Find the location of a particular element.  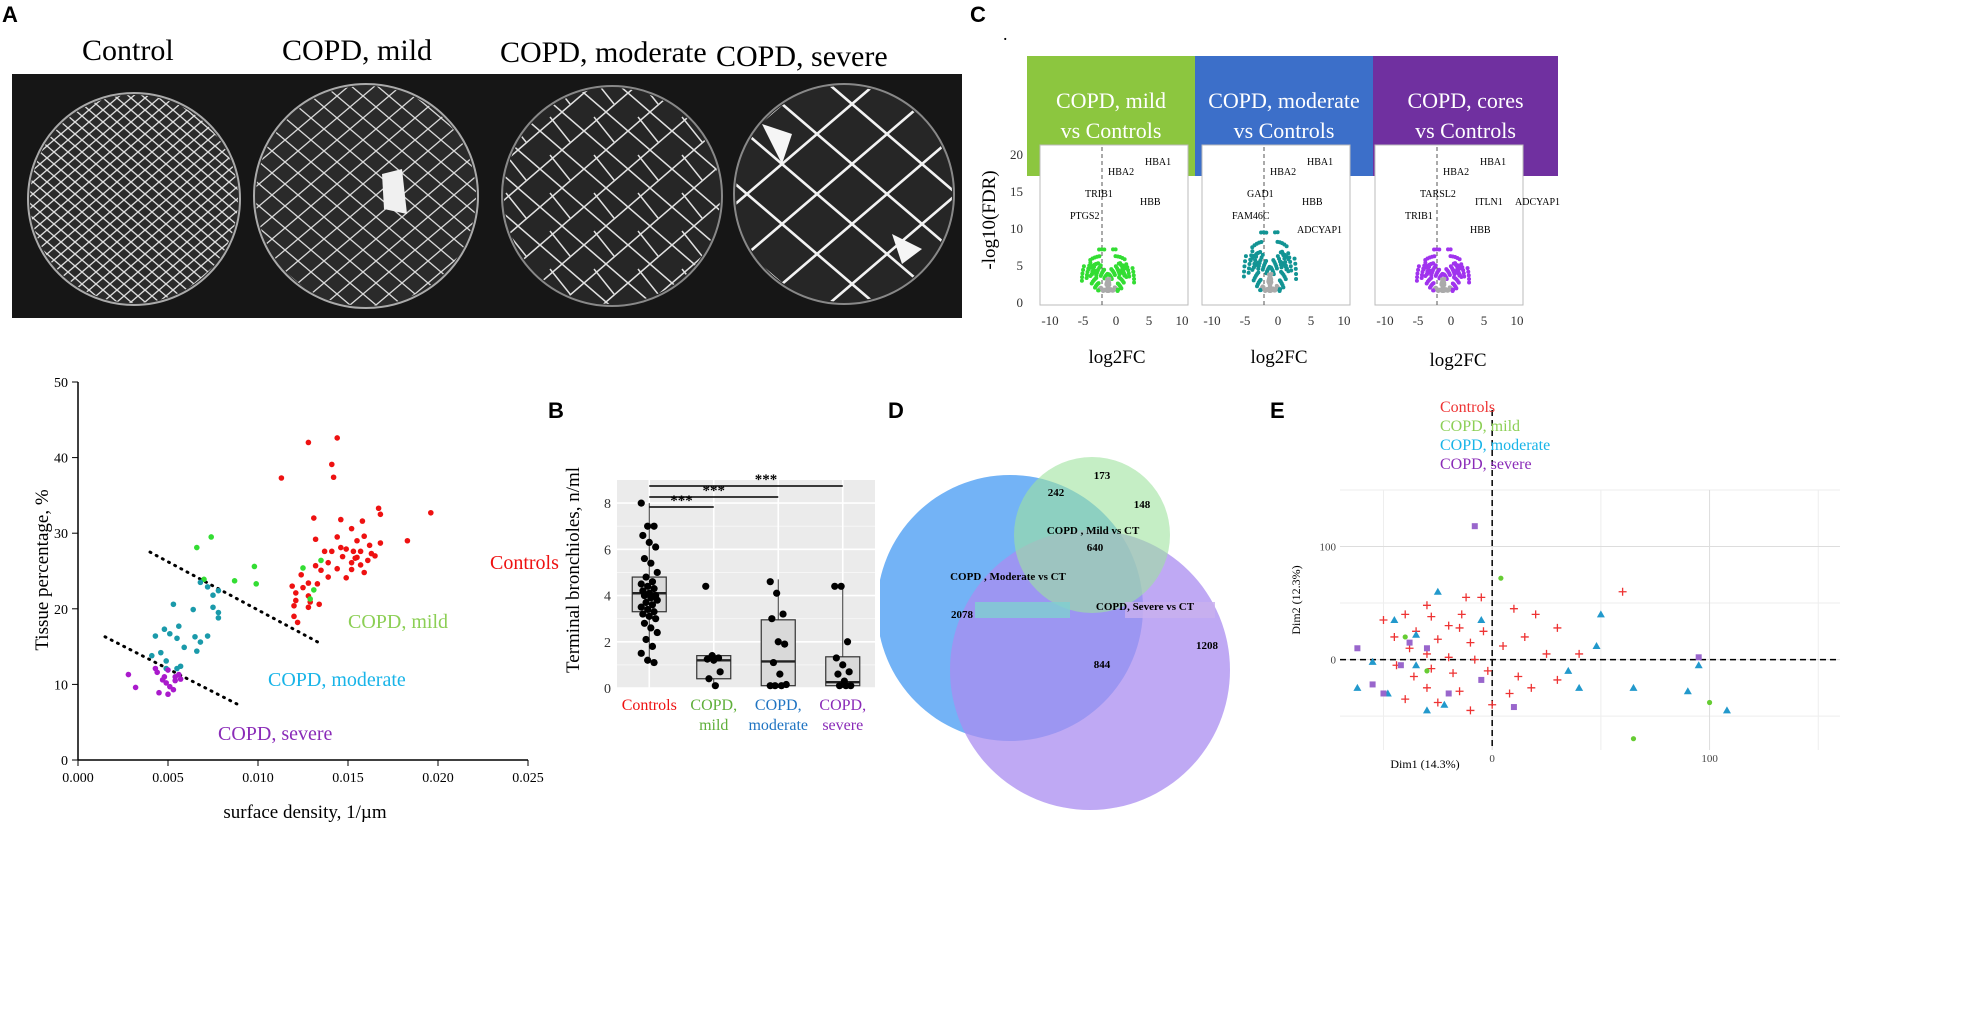

volcano-gene-label: GAD1 is located at coordinates (1260, 194).